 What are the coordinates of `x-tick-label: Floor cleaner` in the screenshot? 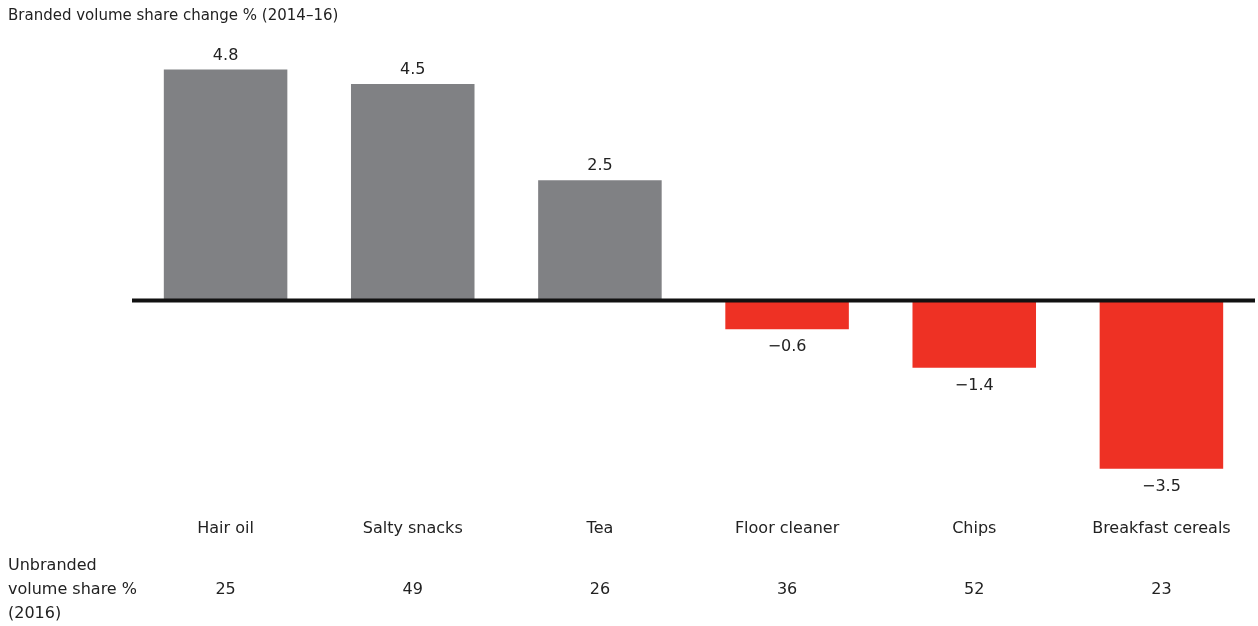 It's located at (787, 527).